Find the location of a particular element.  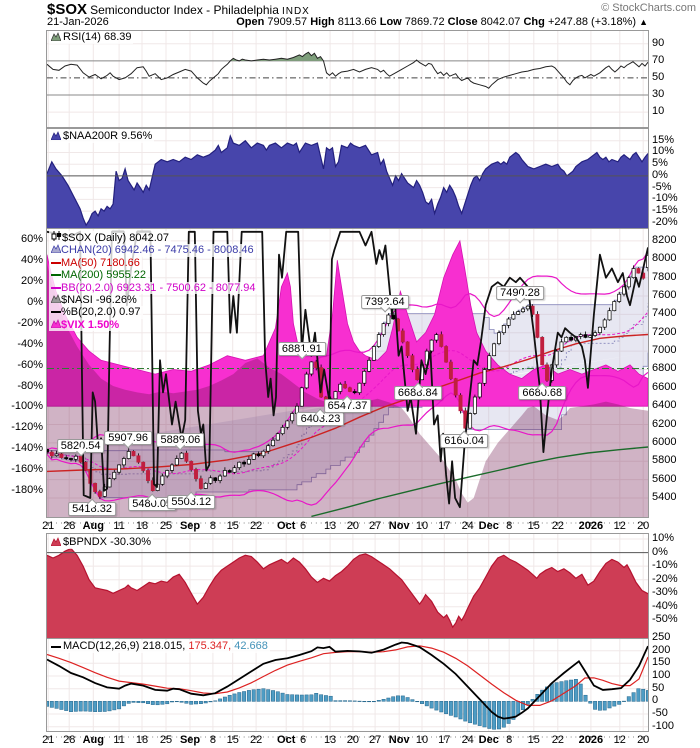

high-label: High is located at coordinates (322, 22).